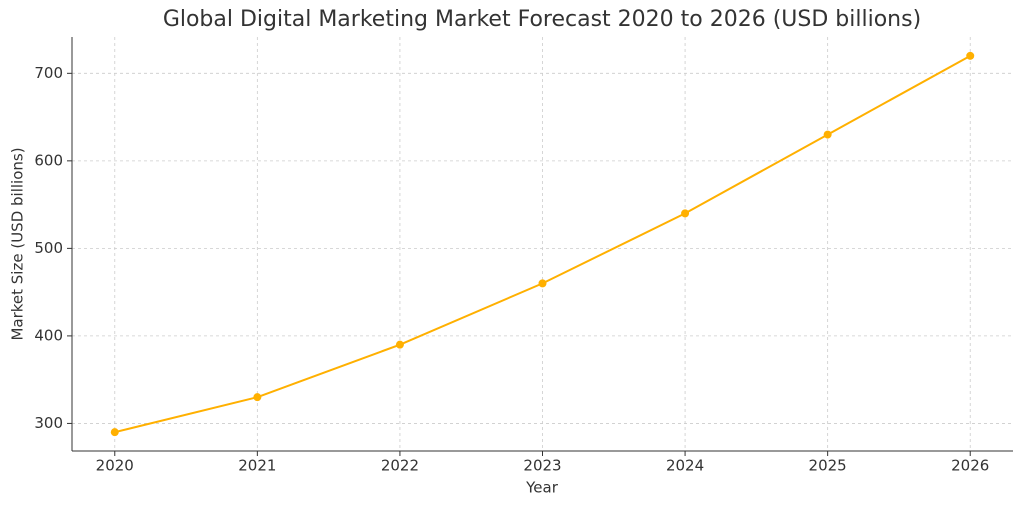 The width and height of the screenshot is (1024, 507). What do you see at coordinates (685, 466) in the screenshot?
I see `x-tick-label: 2024` at bounding box center [685, 466].